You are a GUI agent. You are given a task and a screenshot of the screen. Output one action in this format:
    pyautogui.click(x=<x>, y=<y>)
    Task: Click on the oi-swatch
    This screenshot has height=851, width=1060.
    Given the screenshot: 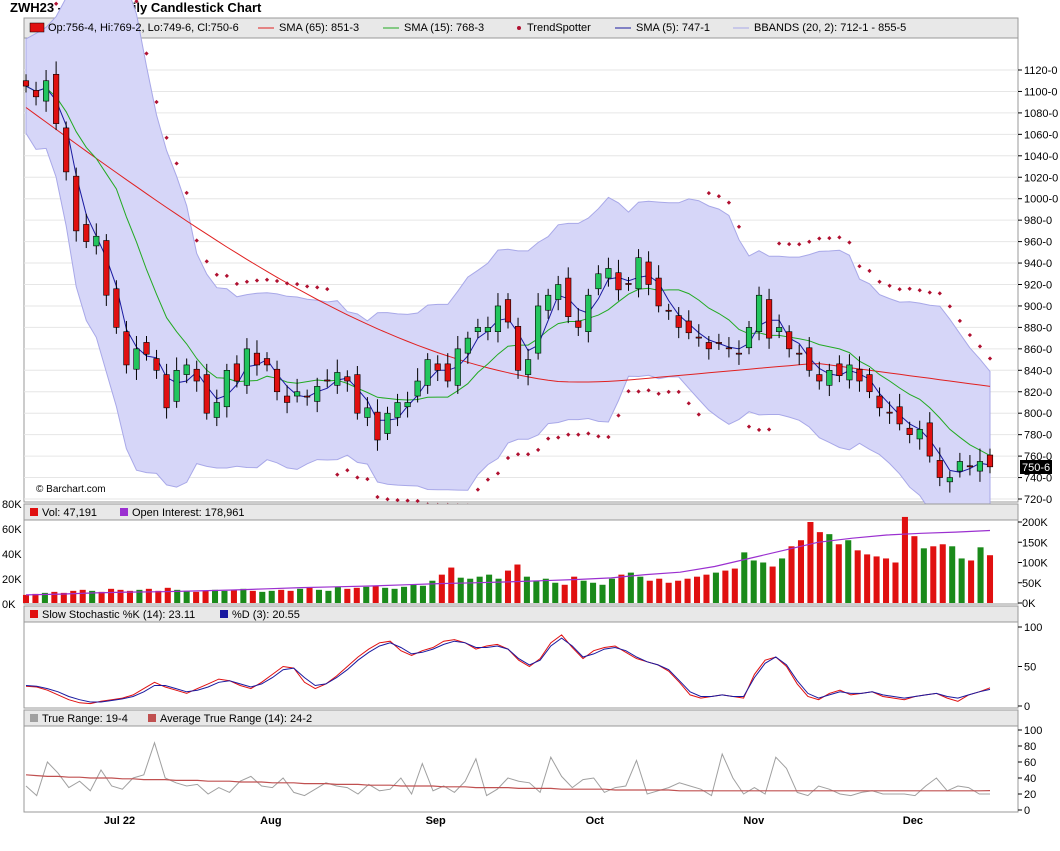 What is the action you would take?
    pyautogui.click(x=124, y=512)
    